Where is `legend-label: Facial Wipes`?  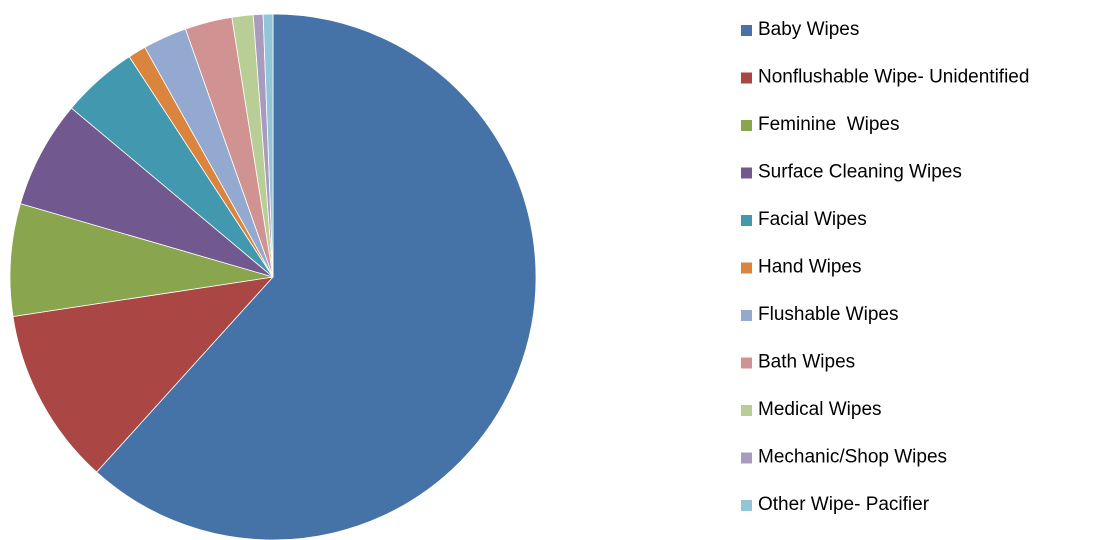 legend-label: Facial Wipes is located at coordinates (812, 219).